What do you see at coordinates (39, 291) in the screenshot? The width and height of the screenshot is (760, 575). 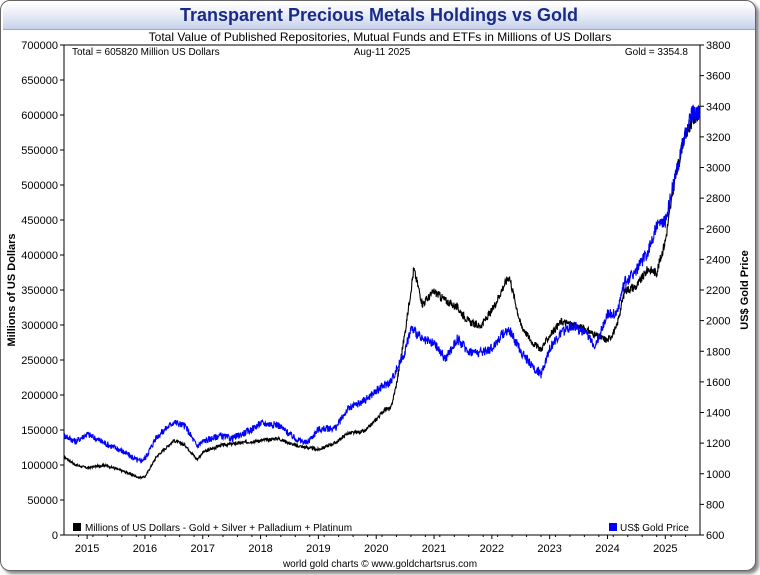 I see `y-left-tick-label: 350000` at bounding box center [39, 291].